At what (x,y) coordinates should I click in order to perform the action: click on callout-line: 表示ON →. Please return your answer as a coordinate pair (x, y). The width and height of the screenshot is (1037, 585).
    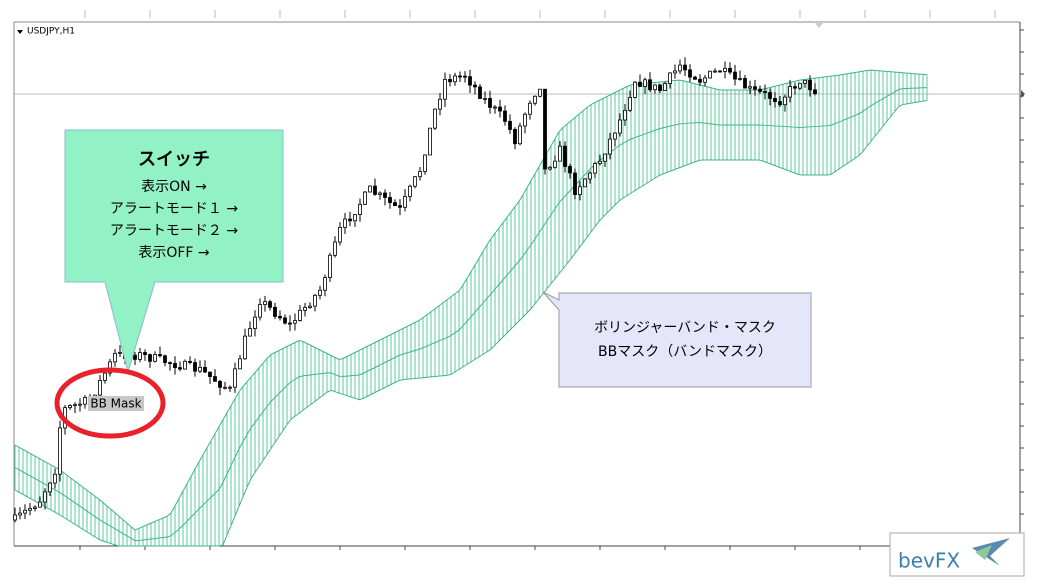
    Looking at the image, I should click on (174, 187).